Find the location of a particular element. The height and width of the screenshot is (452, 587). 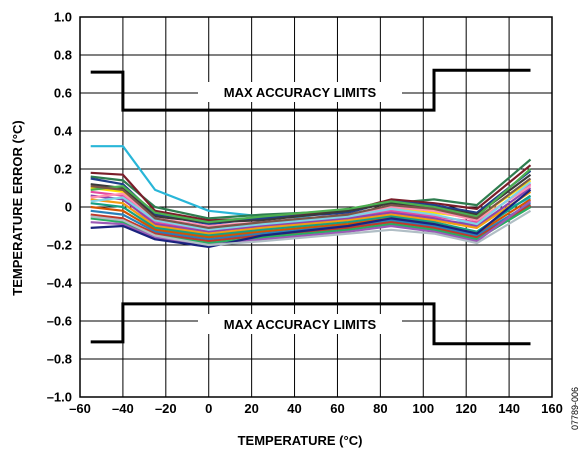

x-tick-label: –20 is located at coordinates (166, 408).